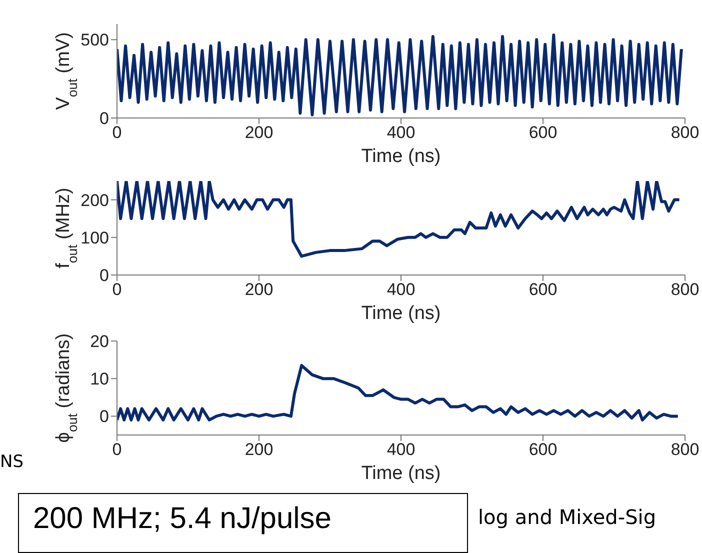  I want to click on text: NS, so click(12, 462).